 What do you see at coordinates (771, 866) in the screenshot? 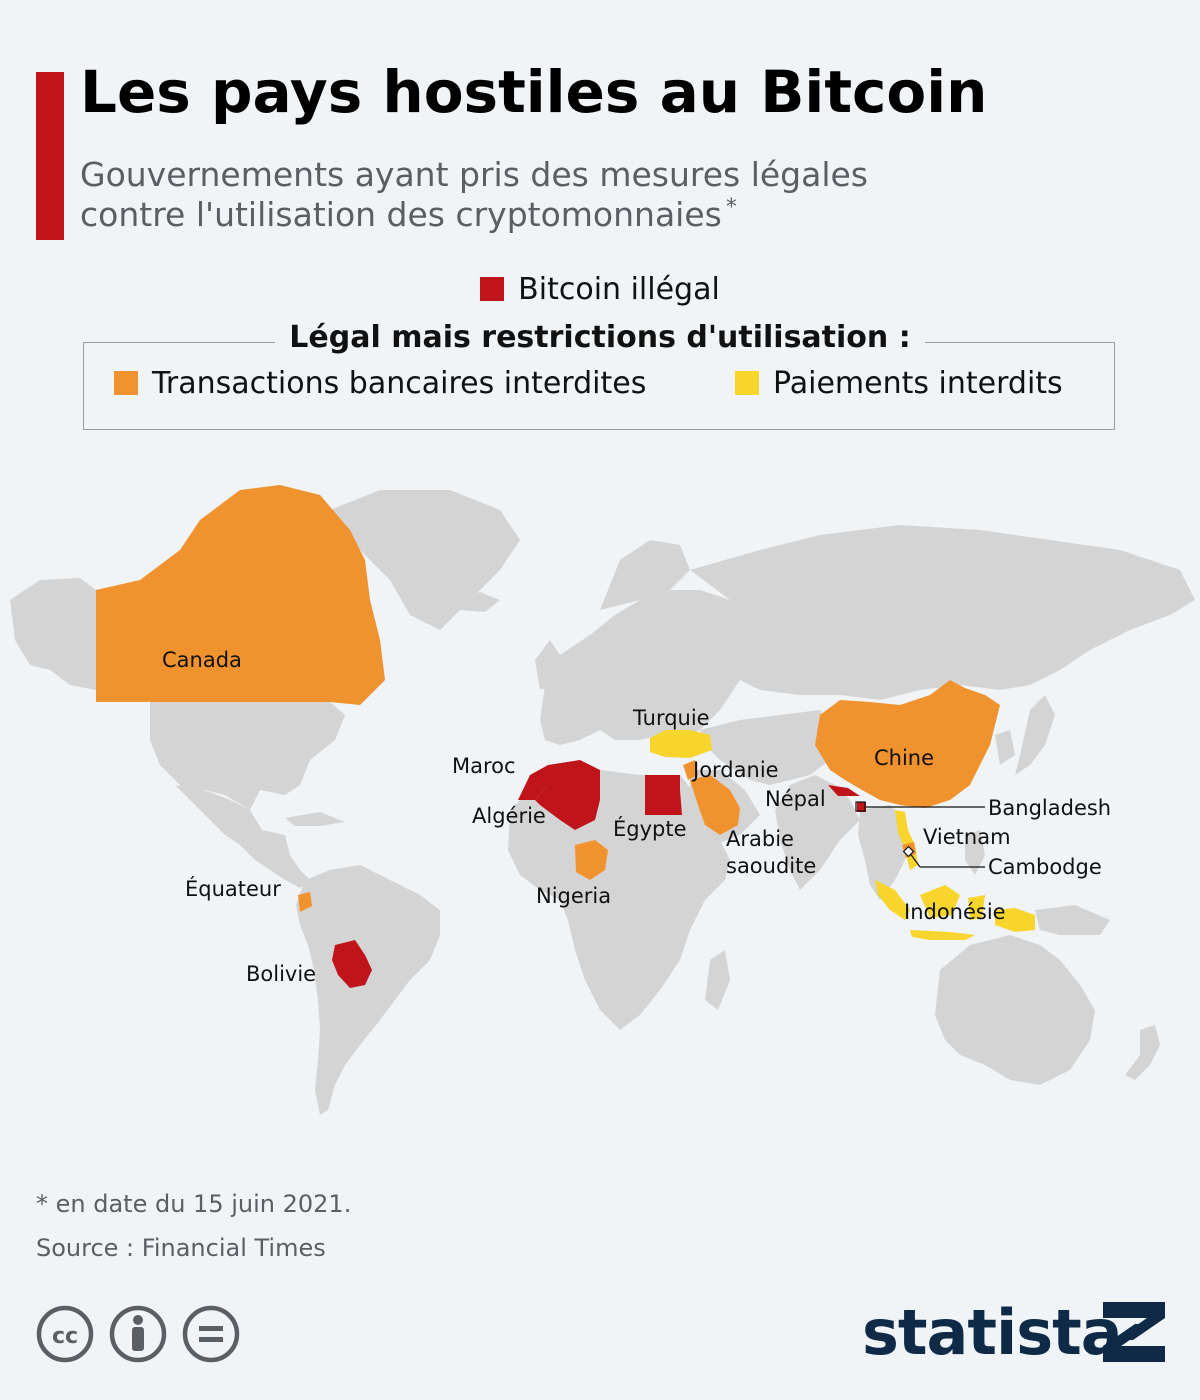
I see `label-arabie-2: saoudite` at bounding box center [771, 866].